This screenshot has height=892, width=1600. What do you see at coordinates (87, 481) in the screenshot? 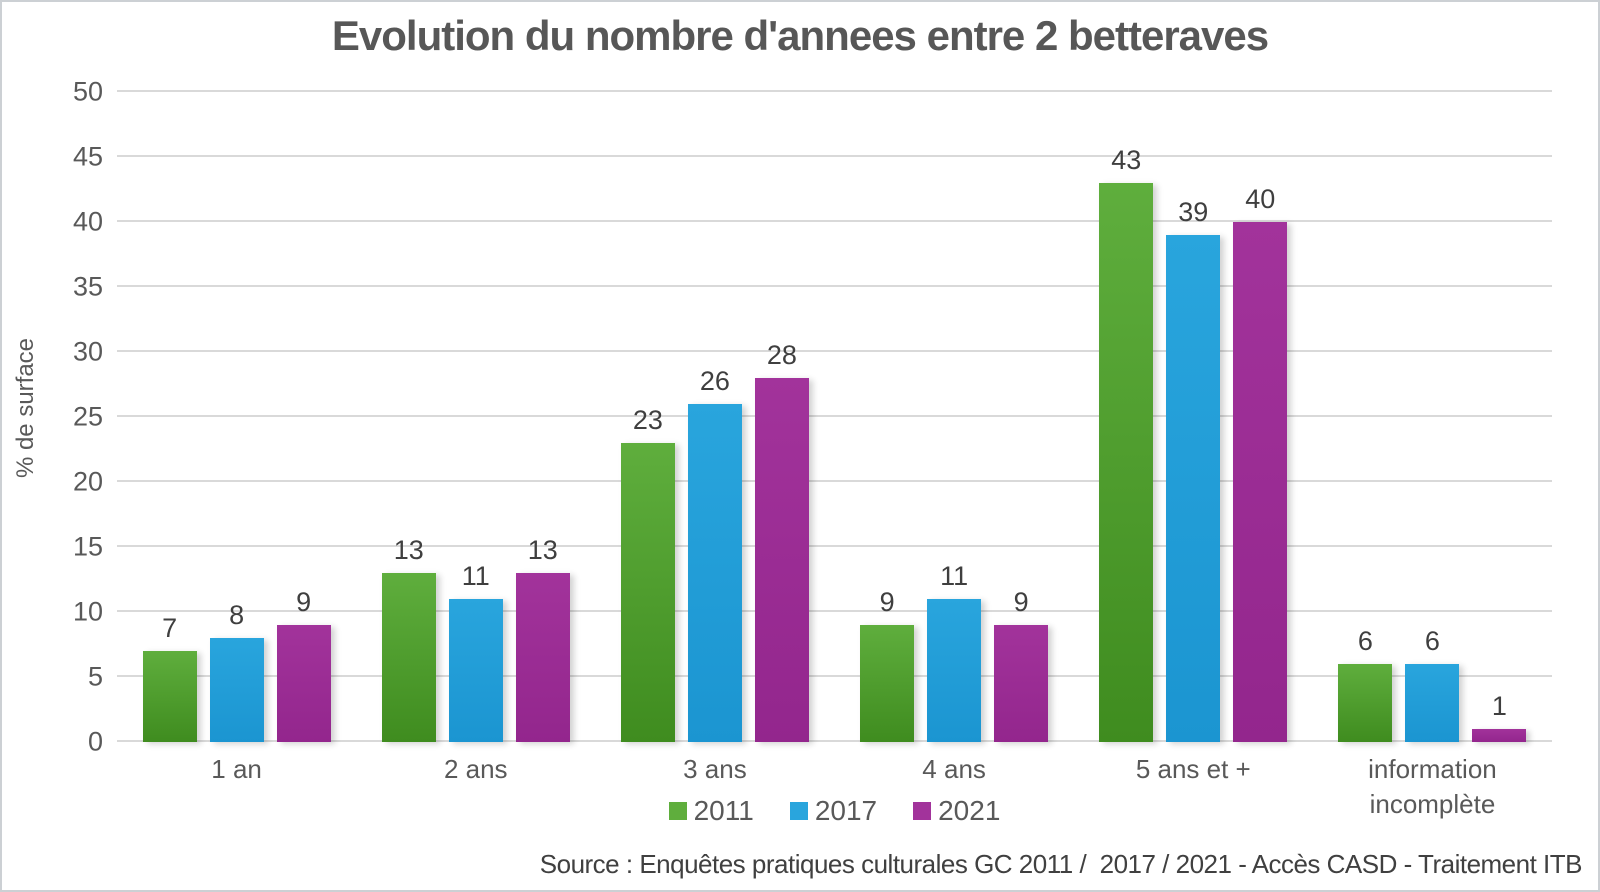
I see `y-tick-label: 20` at bounding box center [87, 481].